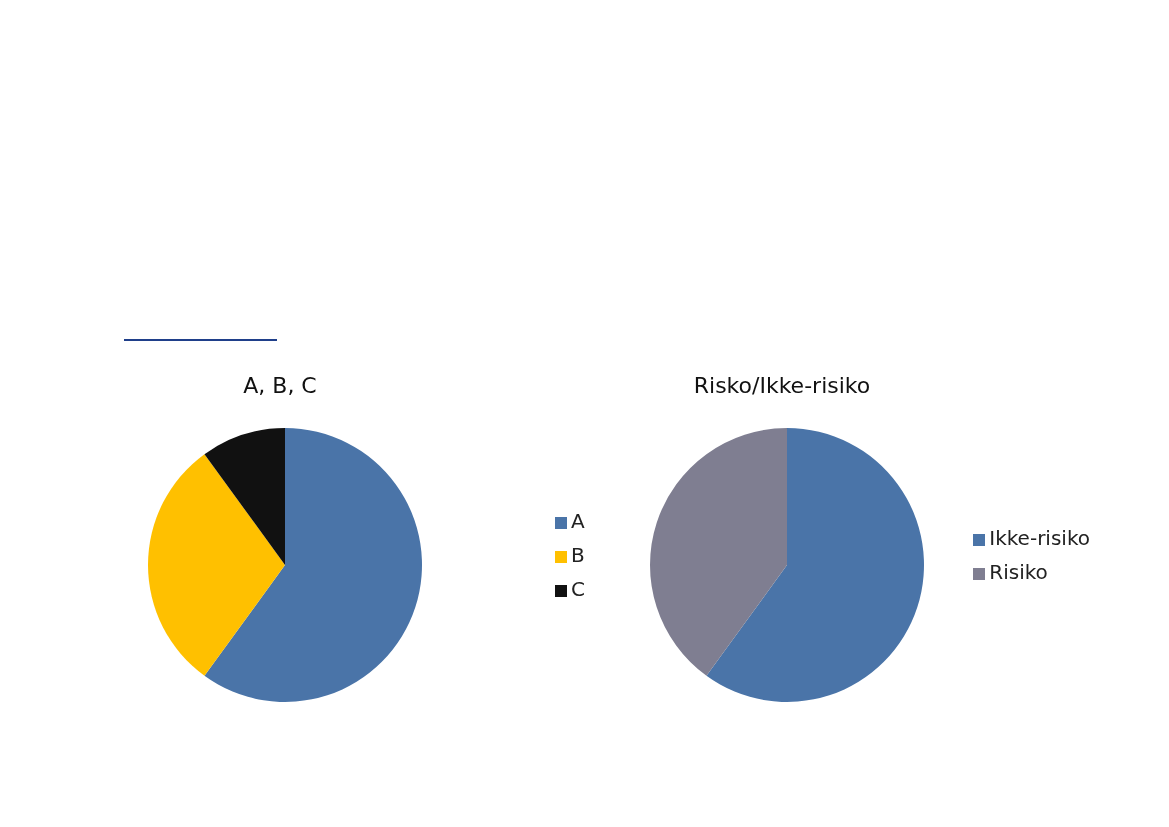 Image resolution: width=1169 pixels, height=827 pixels. Describe the element at coordinates (280, 385) in the screenshot. I see `chart-title: A, B, C` at that location.